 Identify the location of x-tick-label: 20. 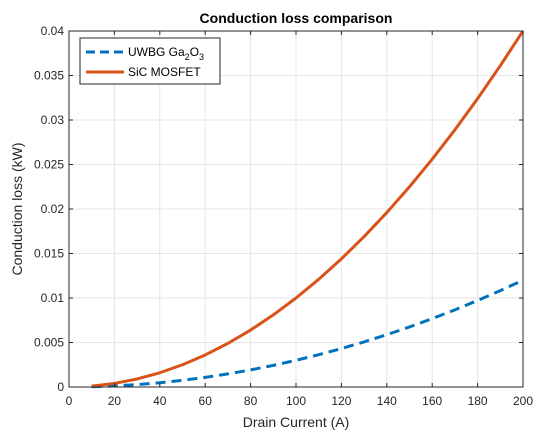
(115, 401).